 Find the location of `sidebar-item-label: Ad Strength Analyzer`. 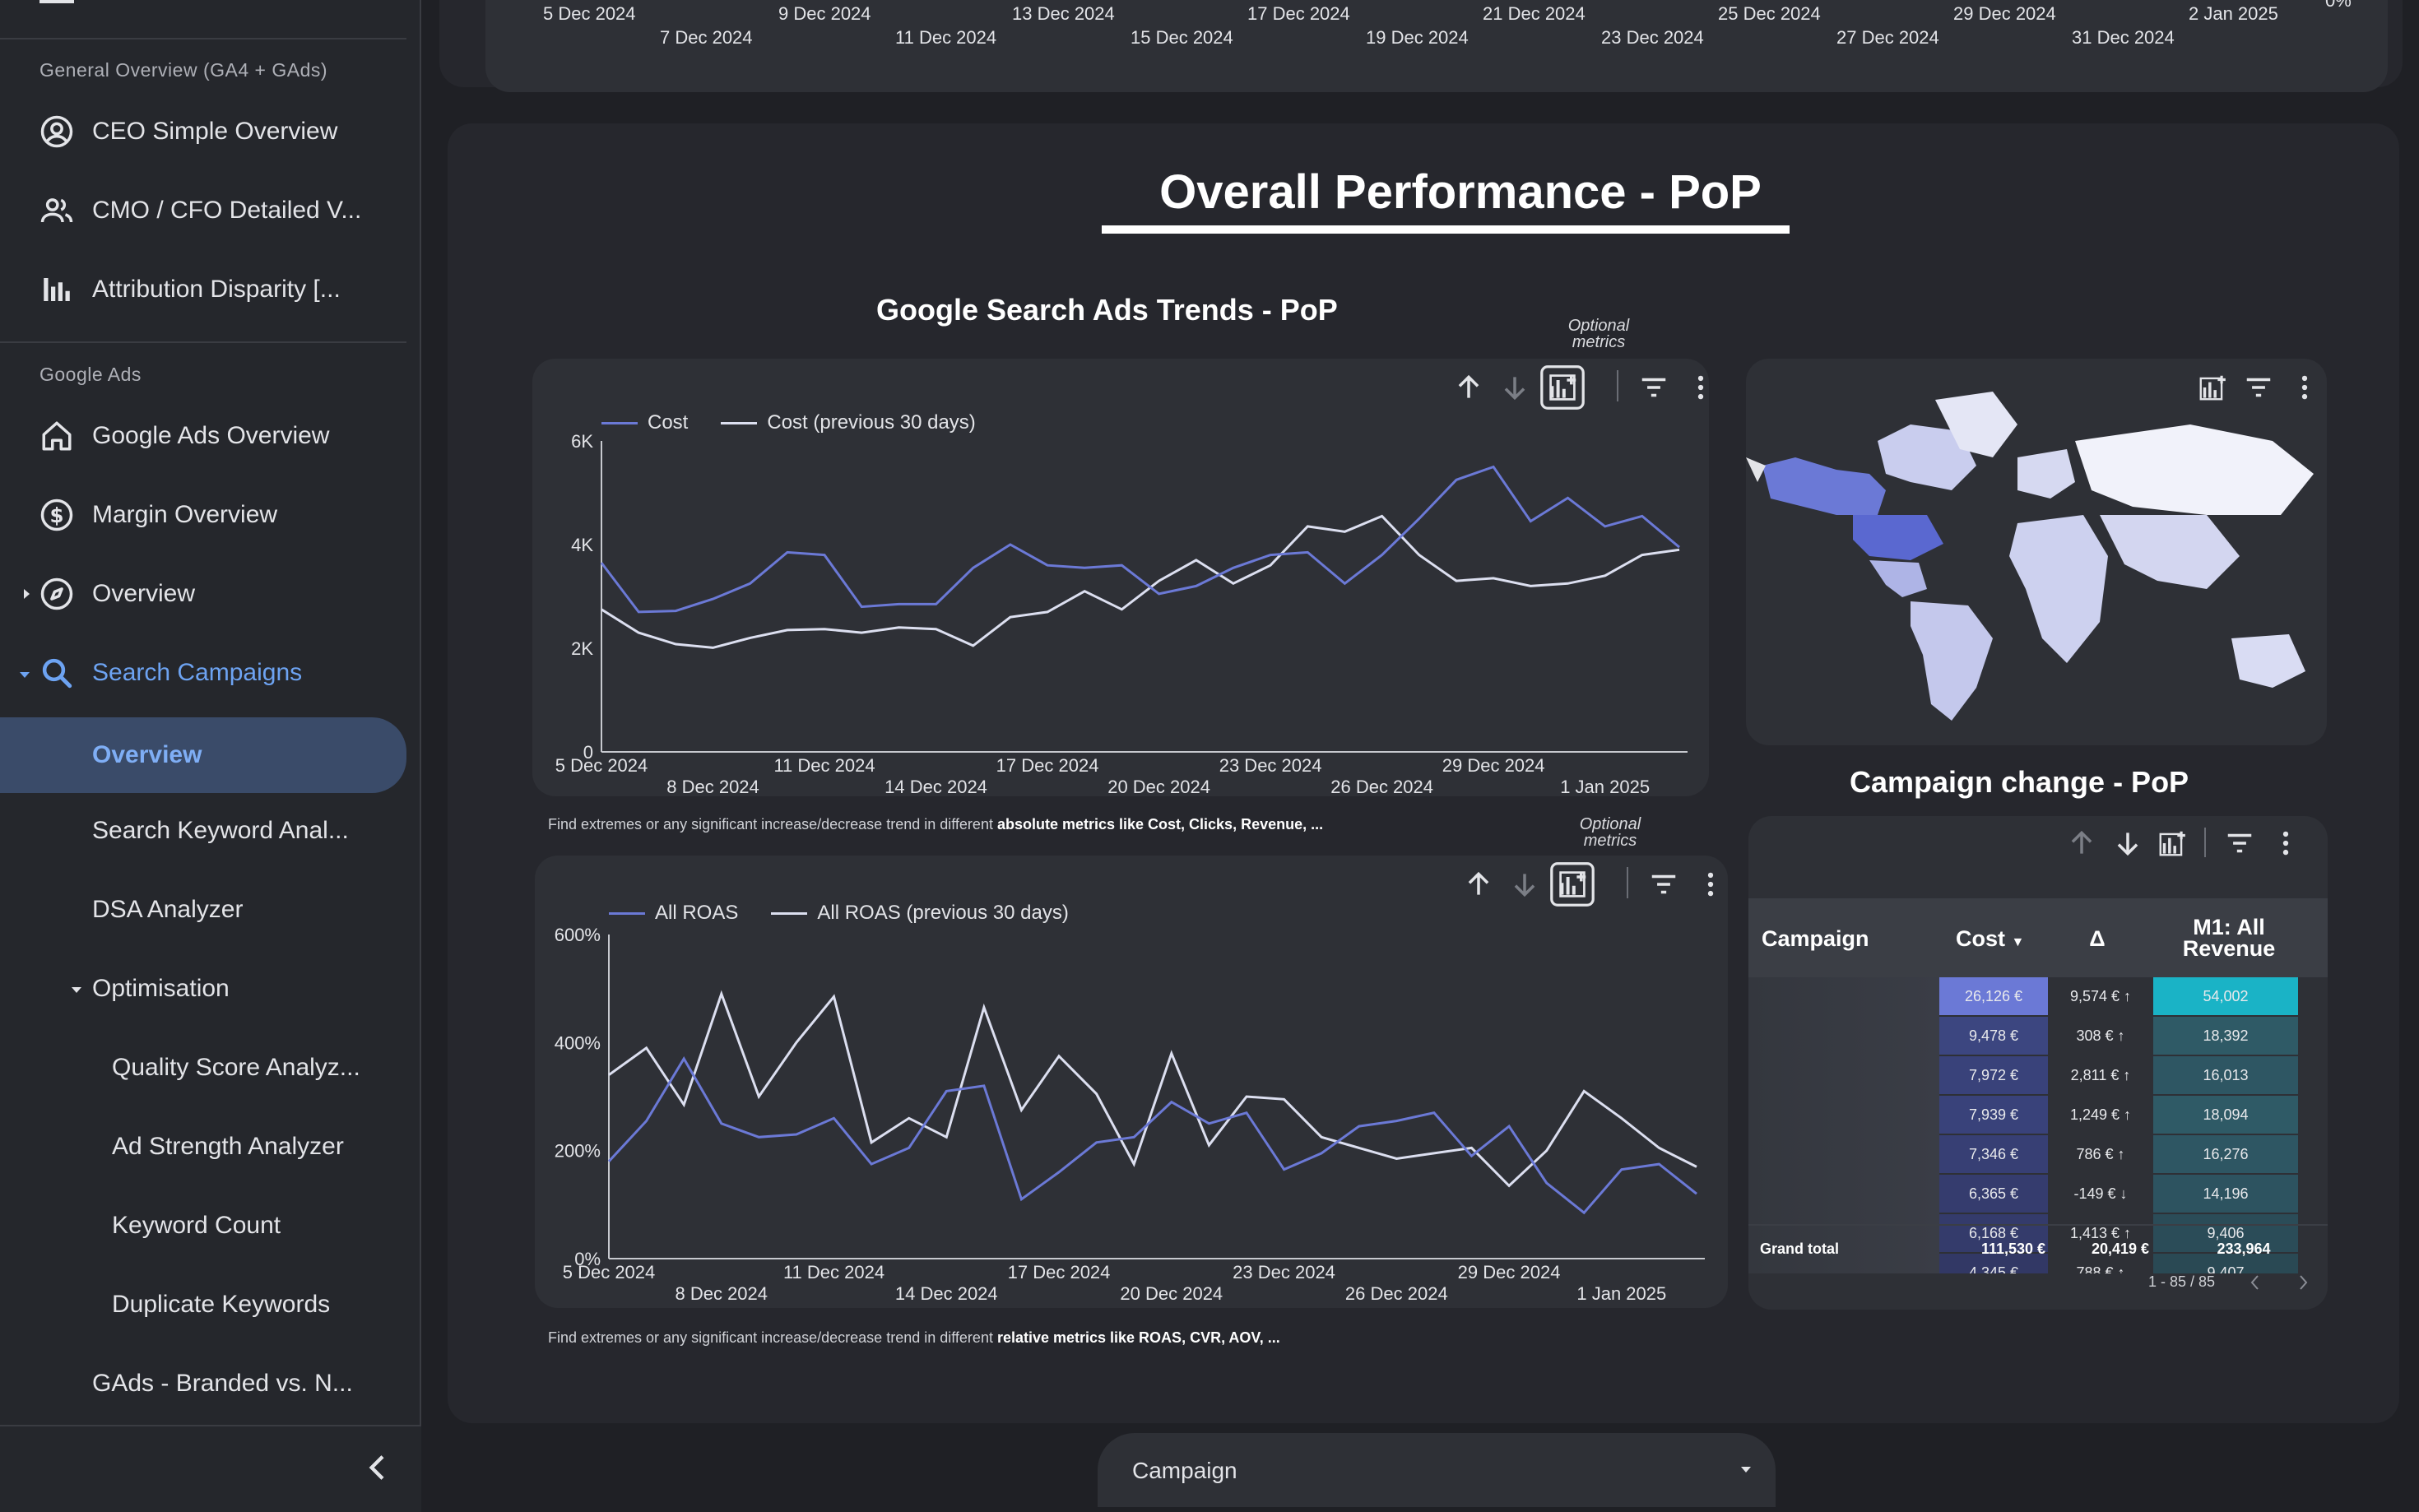

sidebar-item-label: Ad Strength Analyzer is located at coordinates (228, 1146).